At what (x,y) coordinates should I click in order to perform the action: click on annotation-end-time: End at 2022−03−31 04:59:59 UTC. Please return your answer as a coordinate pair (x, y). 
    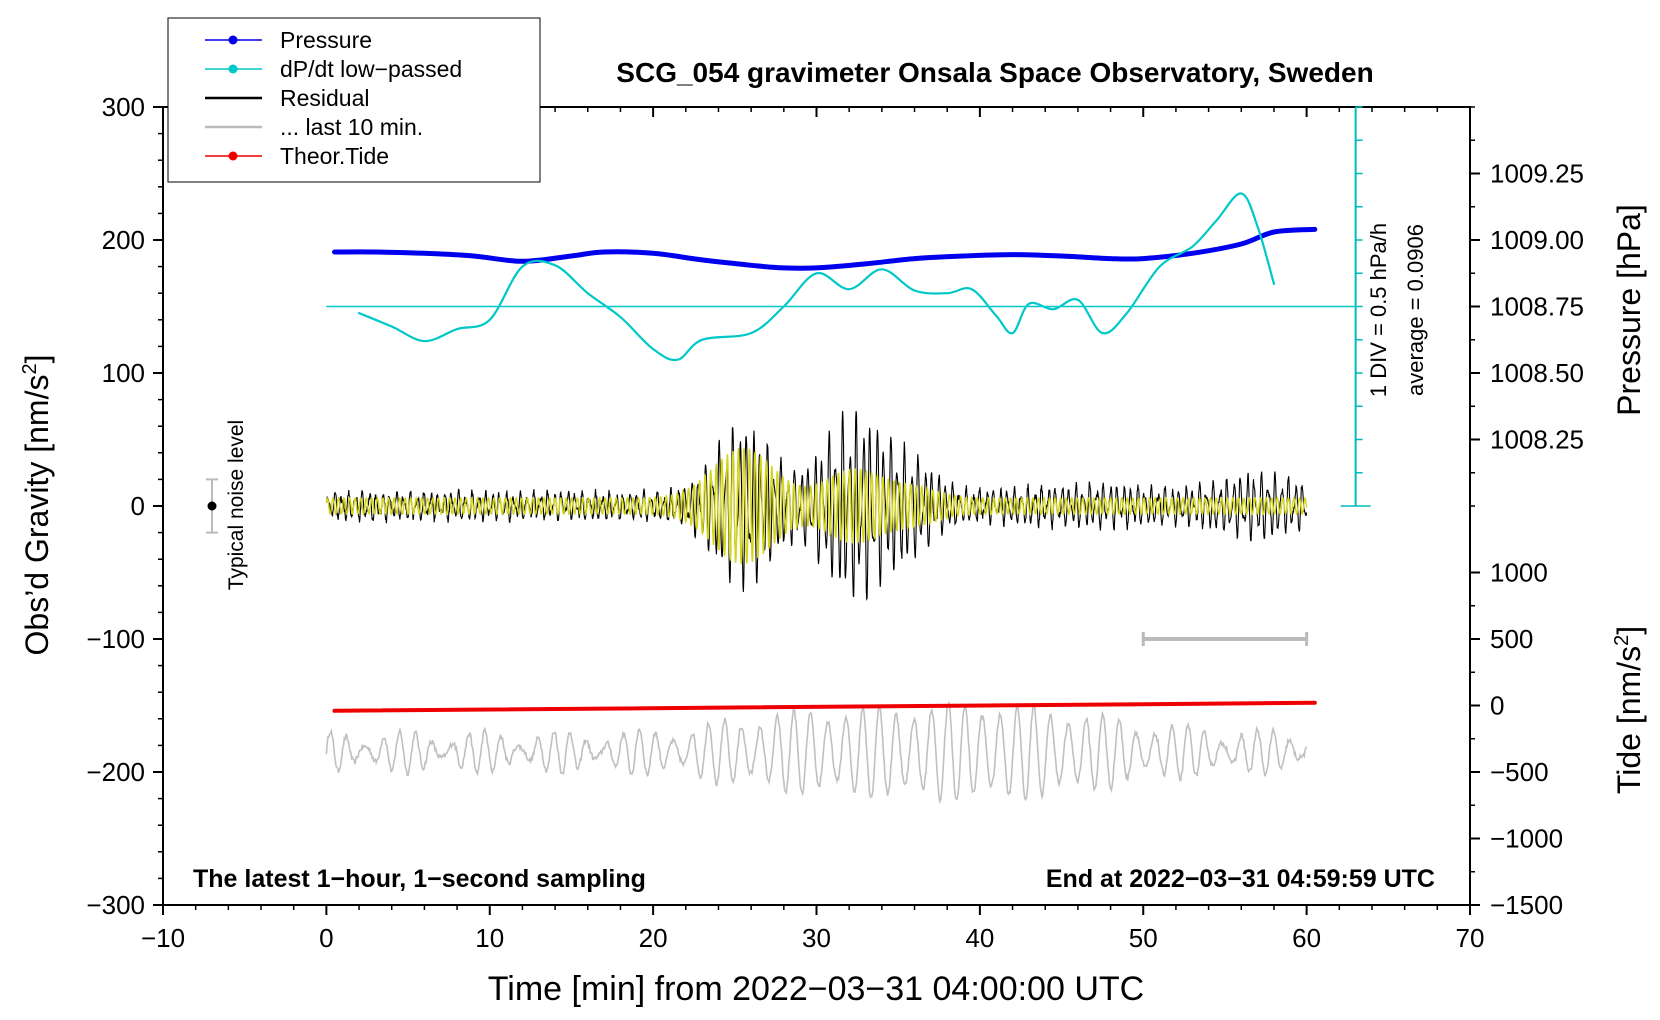
    Looking at the image, I should click on (1240, 879).